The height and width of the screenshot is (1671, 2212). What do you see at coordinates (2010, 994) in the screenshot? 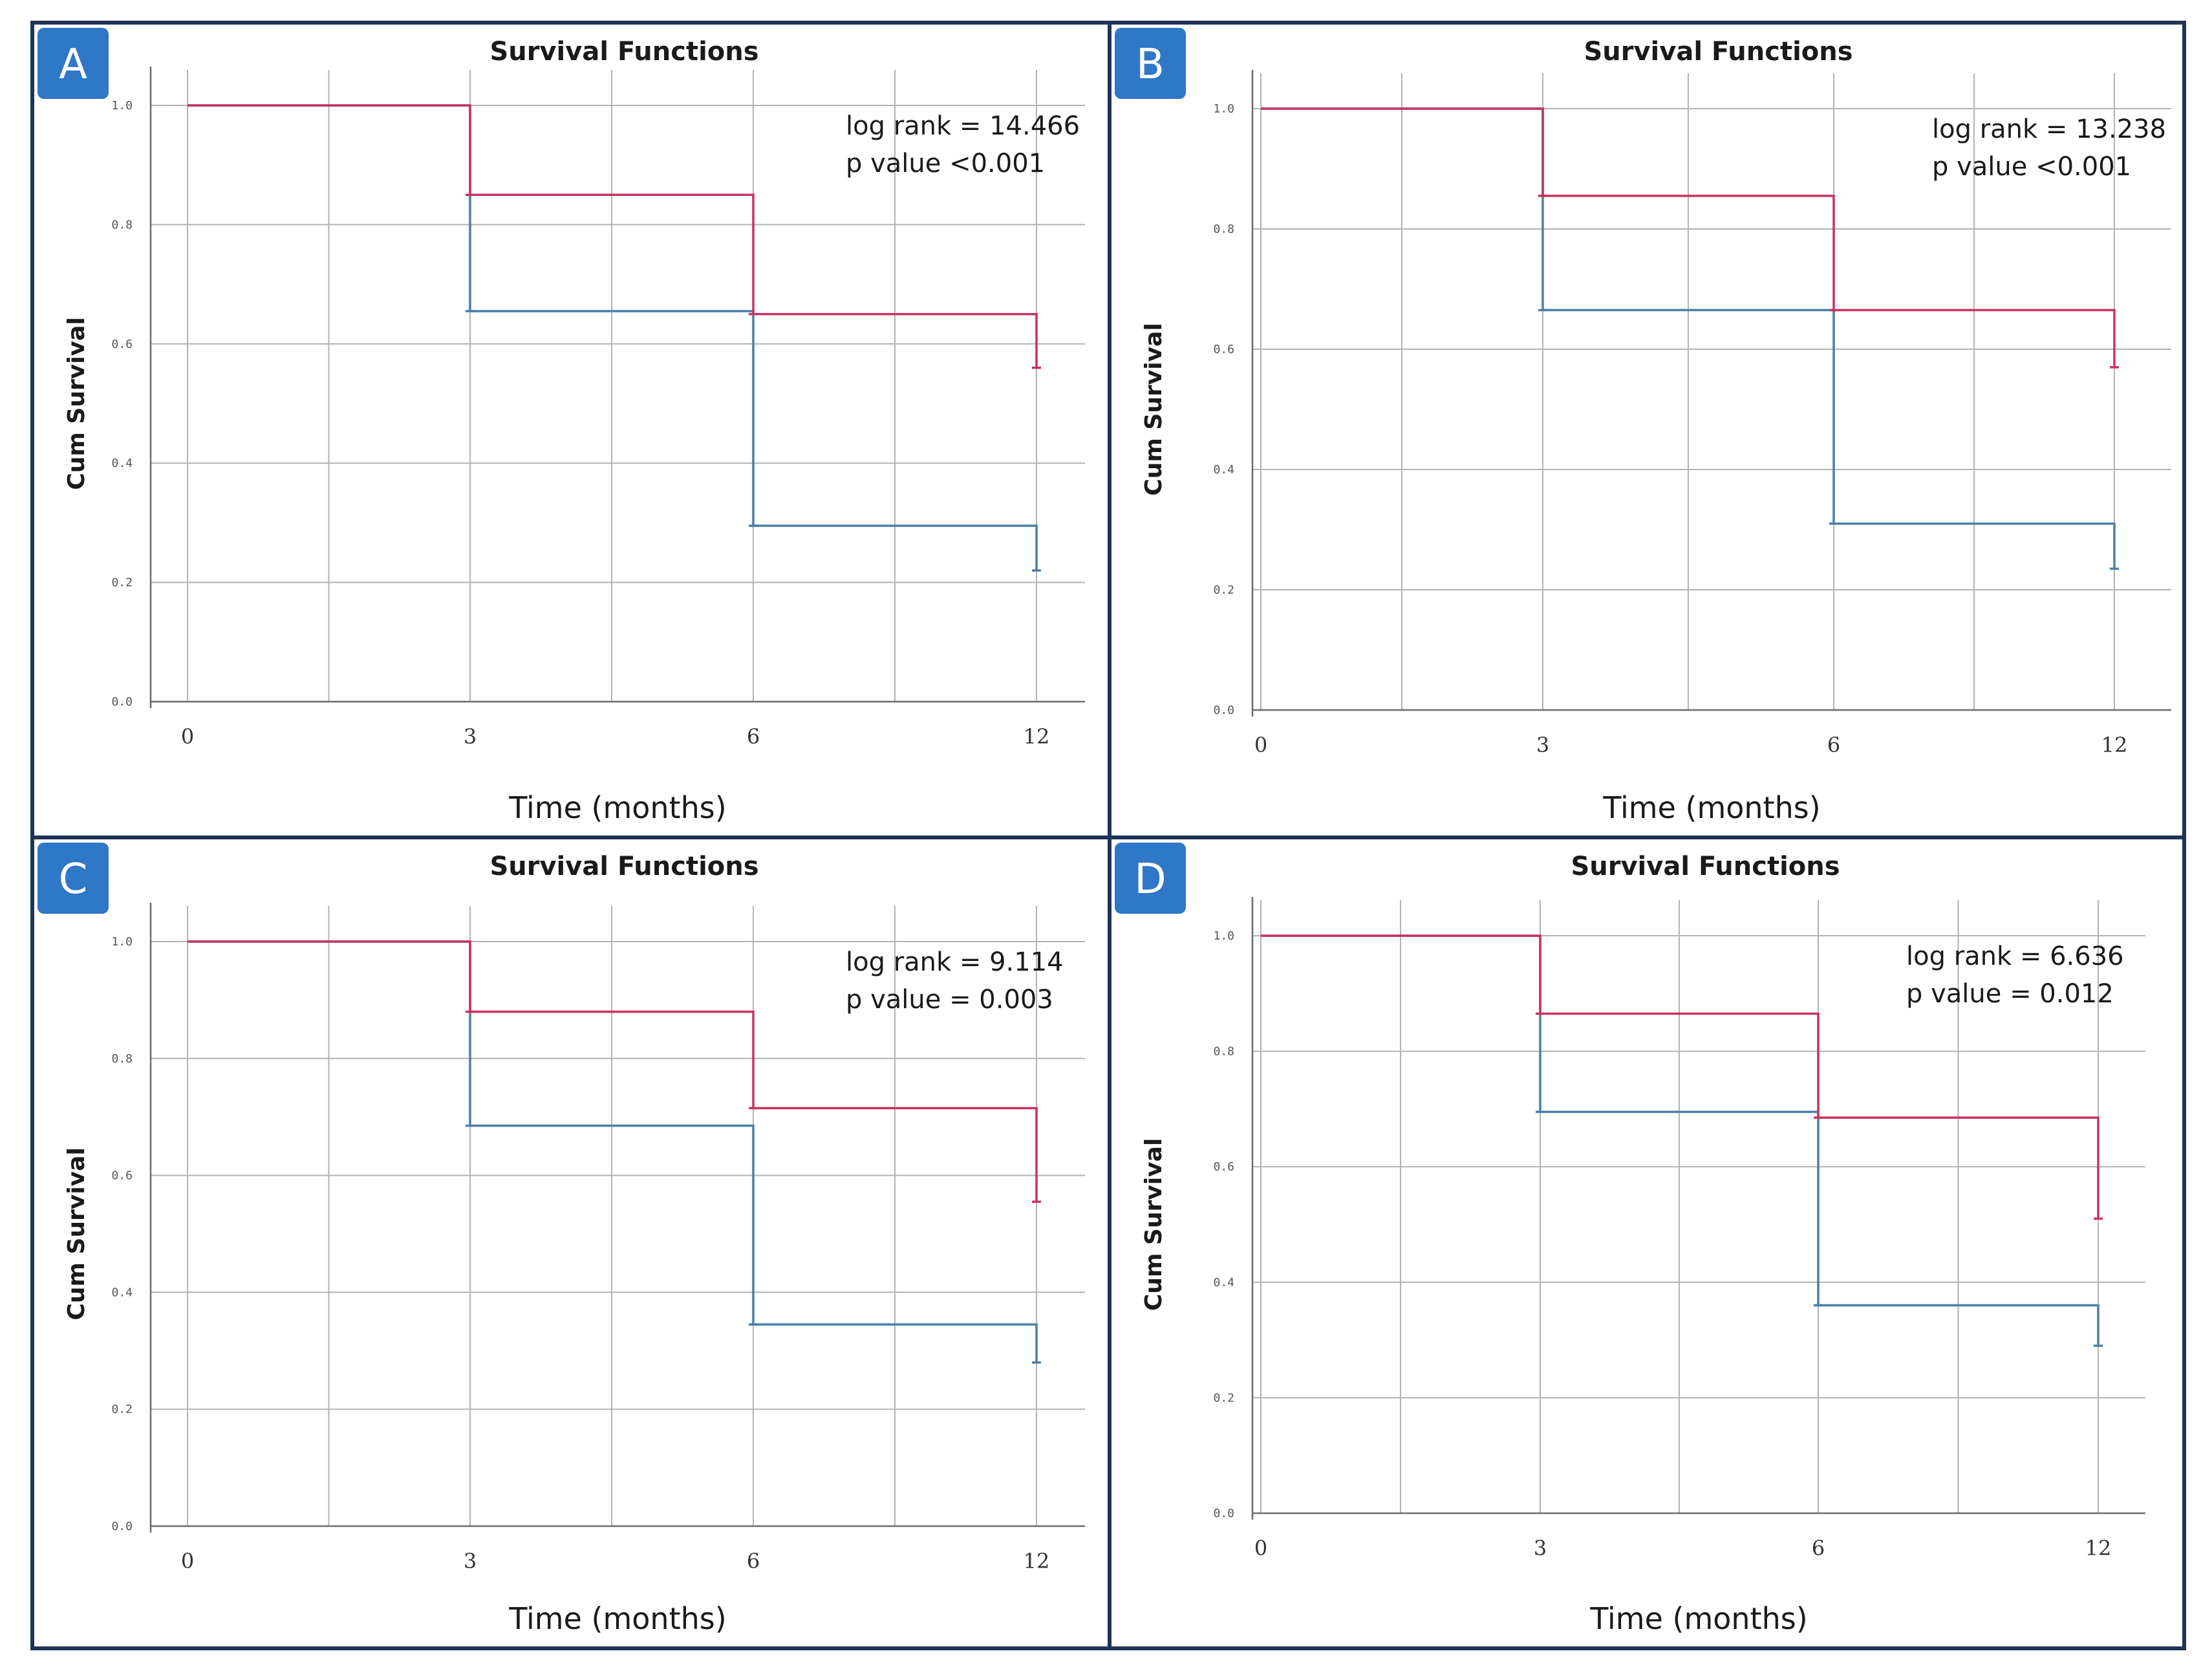
I see `p-value-annotation: p value = 0.012` at bounding box center [2010, 994].